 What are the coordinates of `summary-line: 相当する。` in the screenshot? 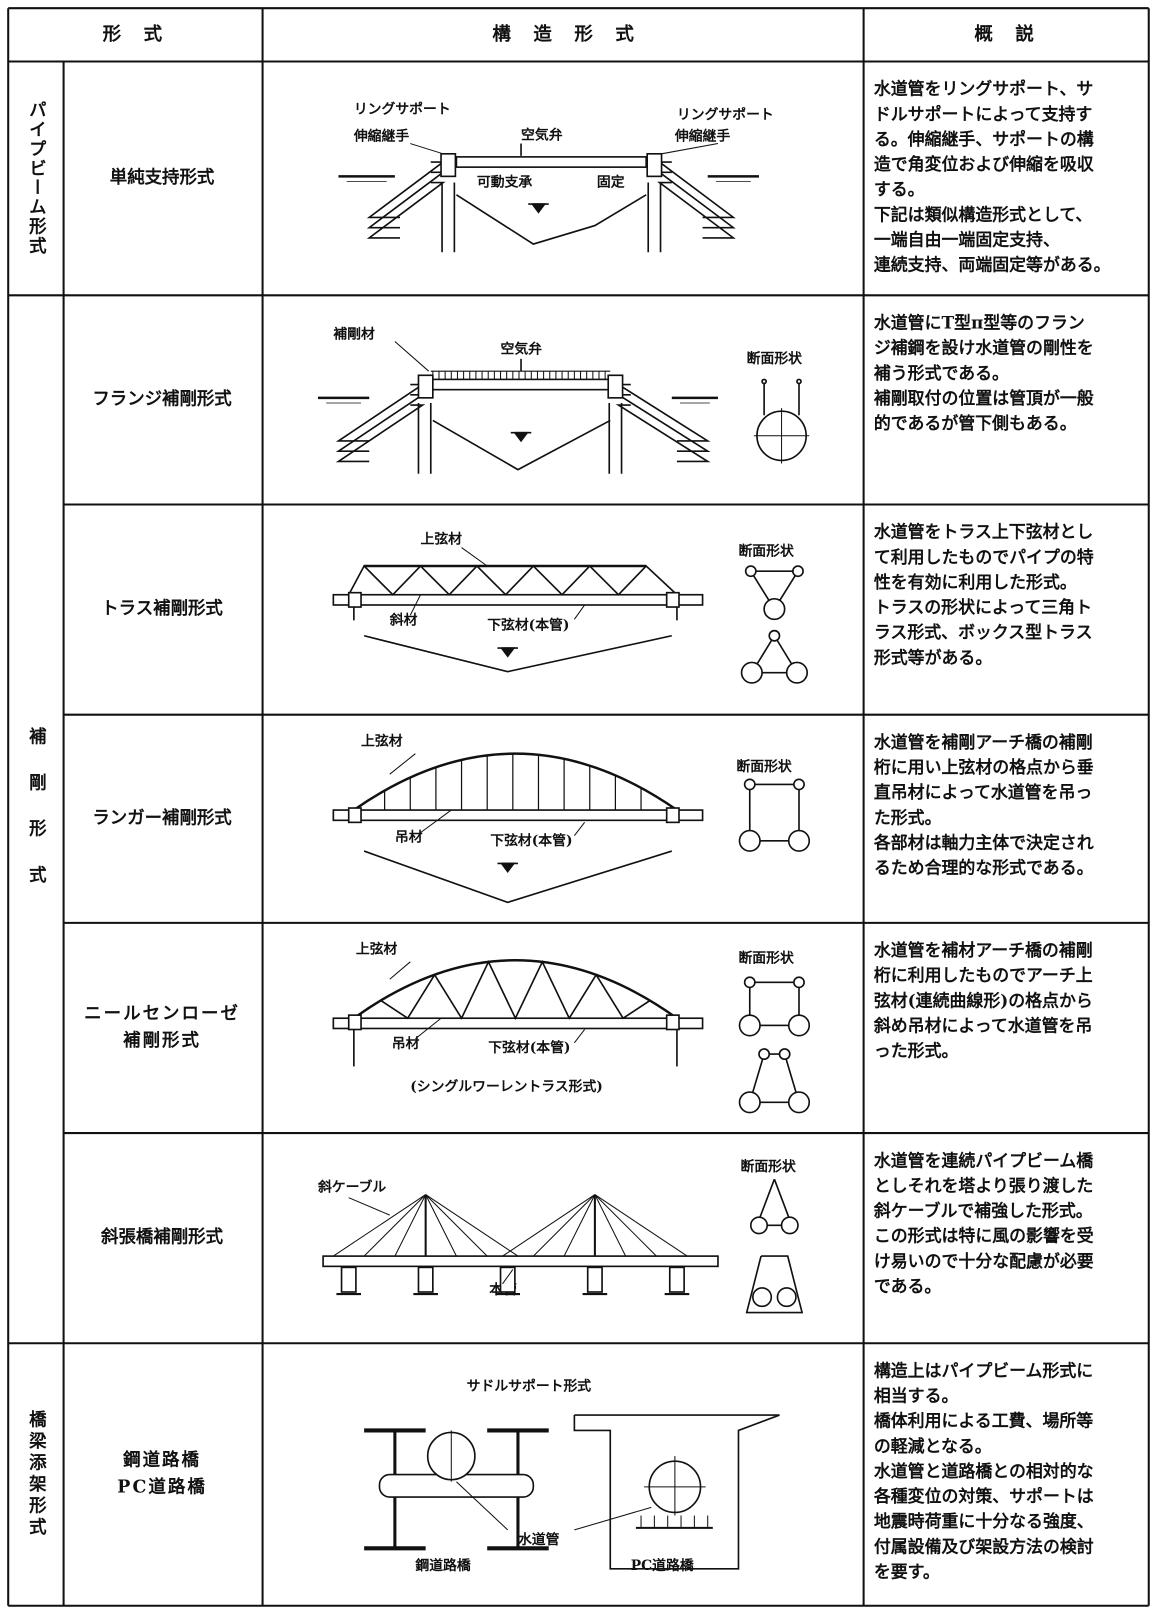 It's located at (916, 1396).